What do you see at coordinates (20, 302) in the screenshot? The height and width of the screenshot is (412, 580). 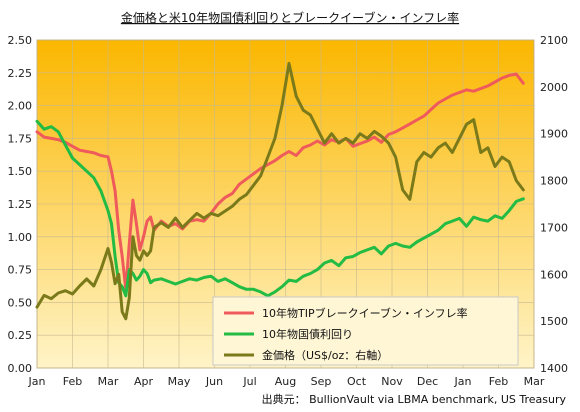 I see `left-tick-label: 0.50` at bounding box center [20, 302].